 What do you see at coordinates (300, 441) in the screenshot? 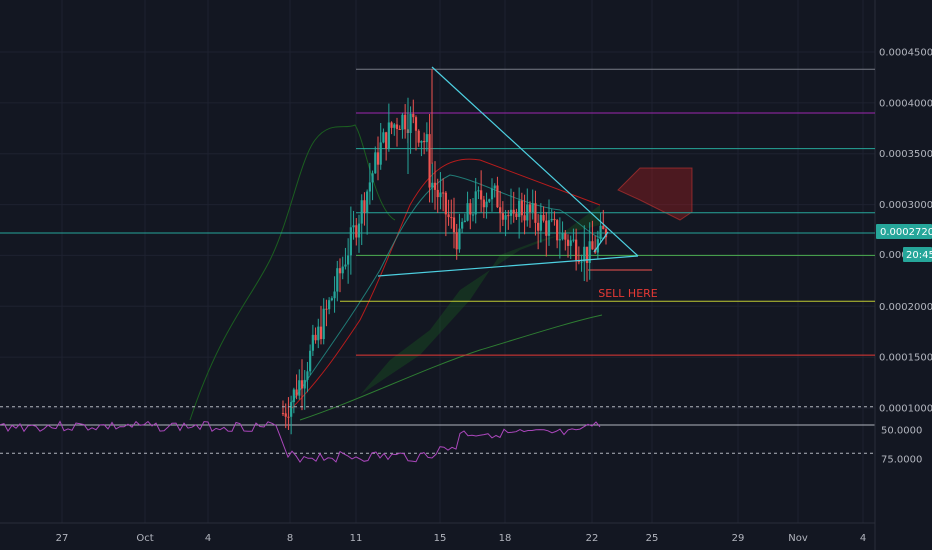
I see `rsi-line` at bounding box center [300, 441].